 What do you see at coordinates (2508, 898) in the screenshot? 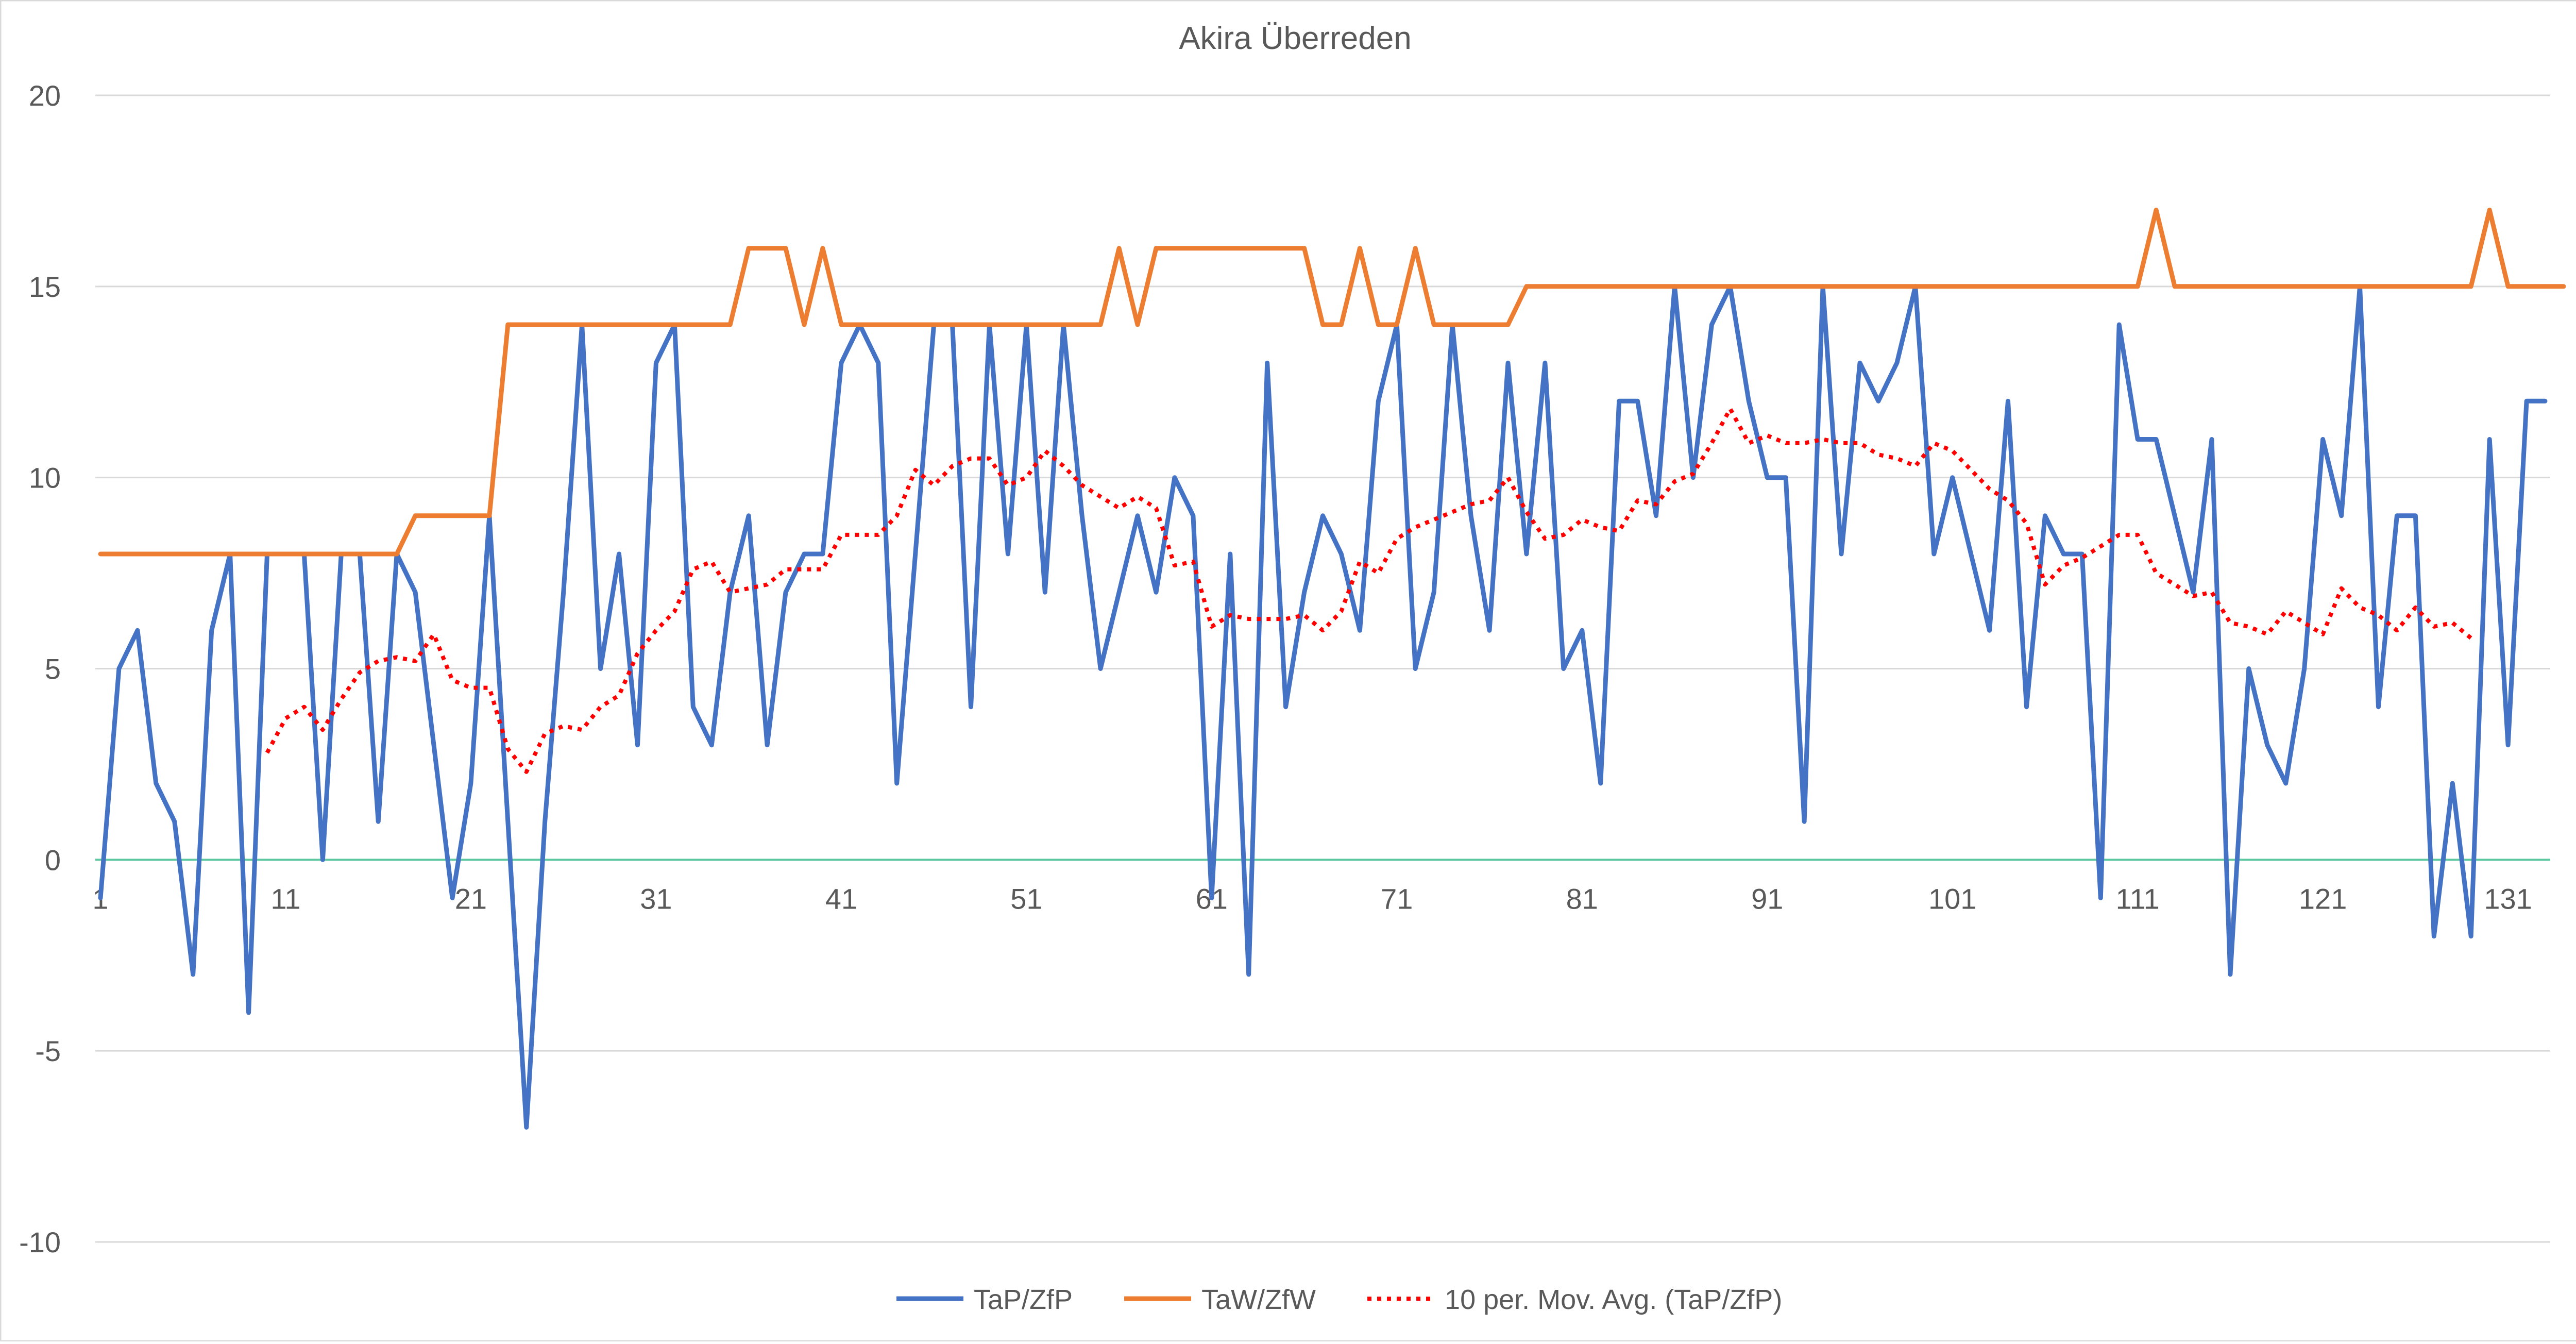
I see `x-tick-label: 131` at bounding box center [2508, 898].